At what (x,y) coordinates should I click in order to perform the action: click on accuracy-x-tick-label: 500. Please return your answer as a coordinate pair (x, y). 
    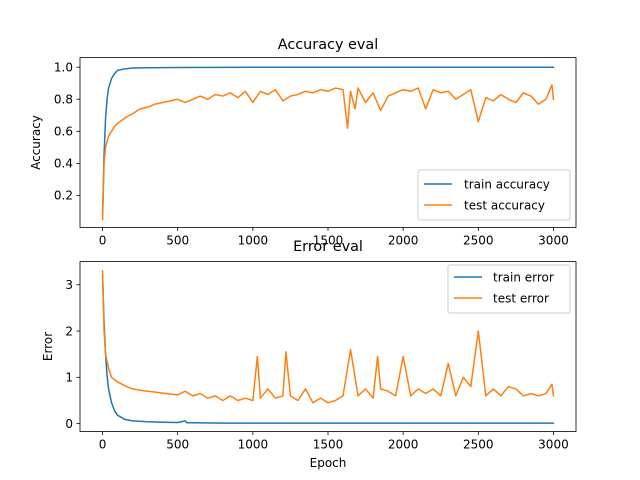
    Looking at the image, I should click on (177, 241).